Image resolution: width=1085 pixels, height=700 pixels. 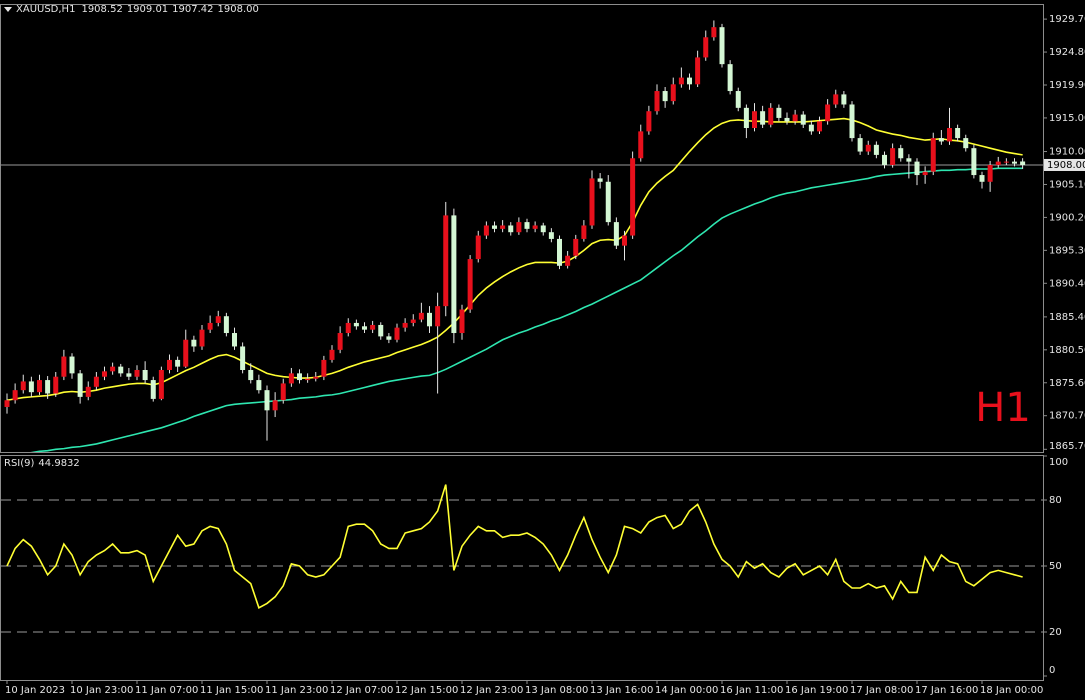 I want to click on x-tick-label: 10 Jan 2023, so click(x=35, y=690).